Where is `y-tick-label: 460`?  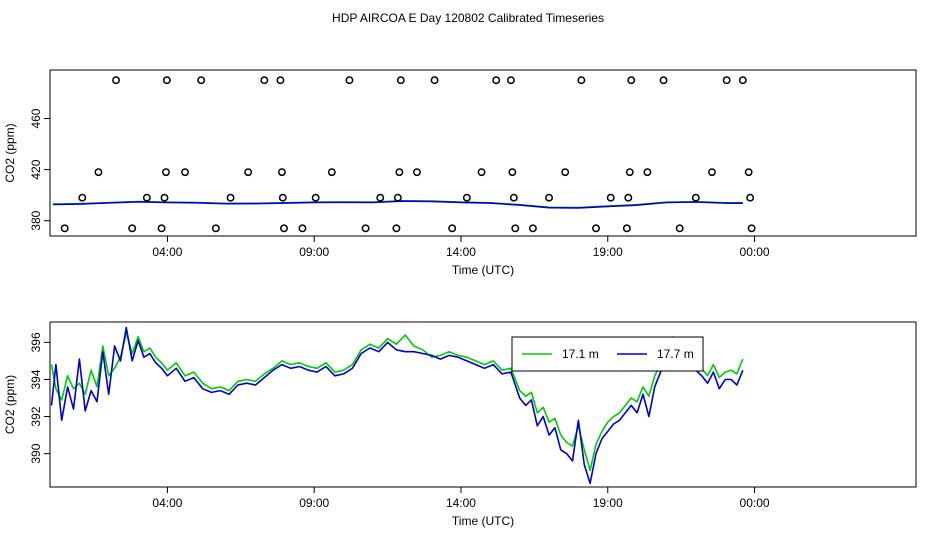 y-tick-label: 460 is located at coordinates (36, 118).